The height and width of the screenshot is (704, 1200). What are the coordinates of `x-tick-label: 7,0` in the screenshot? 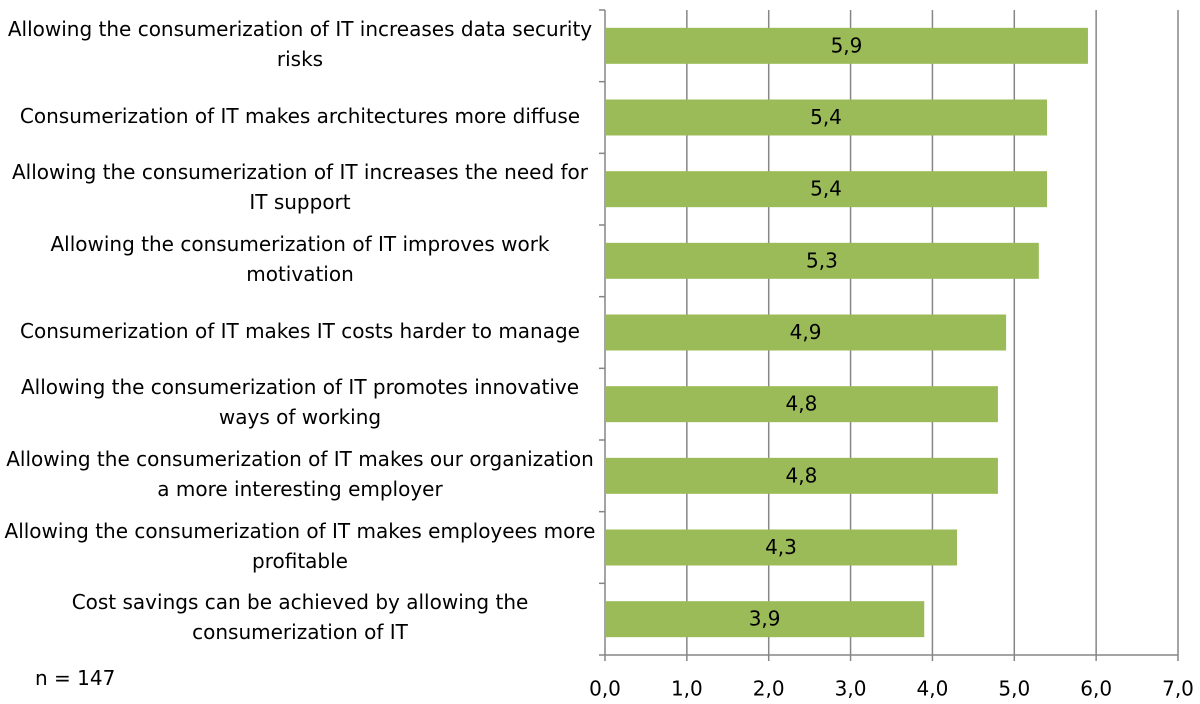 It's located at (1178, 689).